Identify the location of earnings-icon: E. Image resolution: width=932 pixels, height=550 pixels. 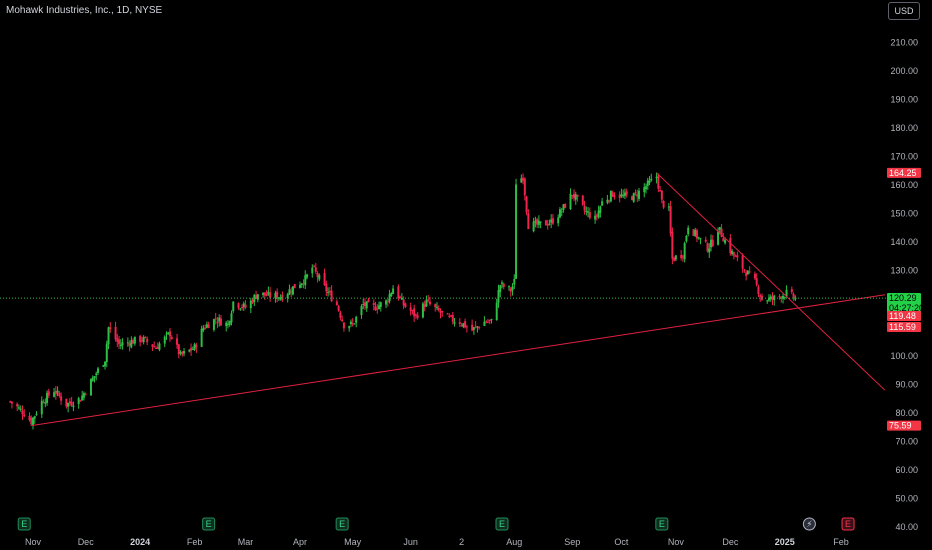
(502, 524).